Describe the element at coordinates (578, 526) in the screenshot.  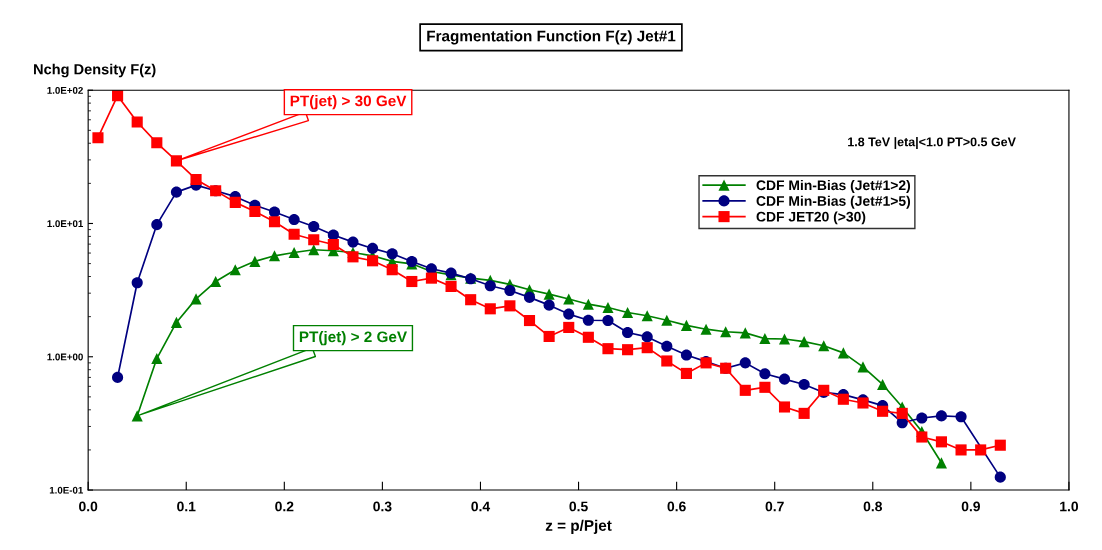
I see `x-axis-title: z = p/Pjet` at that location.